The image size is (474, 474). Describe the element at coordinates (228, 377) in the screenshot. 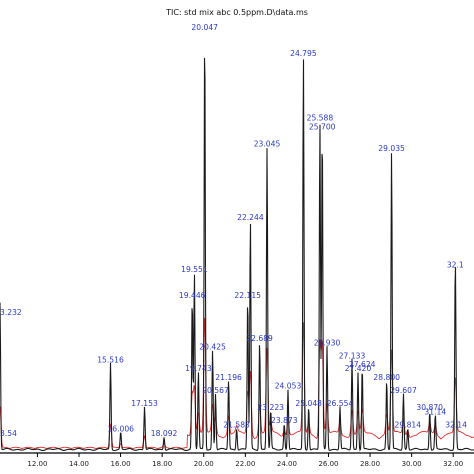

I see `peak-label: 21.196` at that location.